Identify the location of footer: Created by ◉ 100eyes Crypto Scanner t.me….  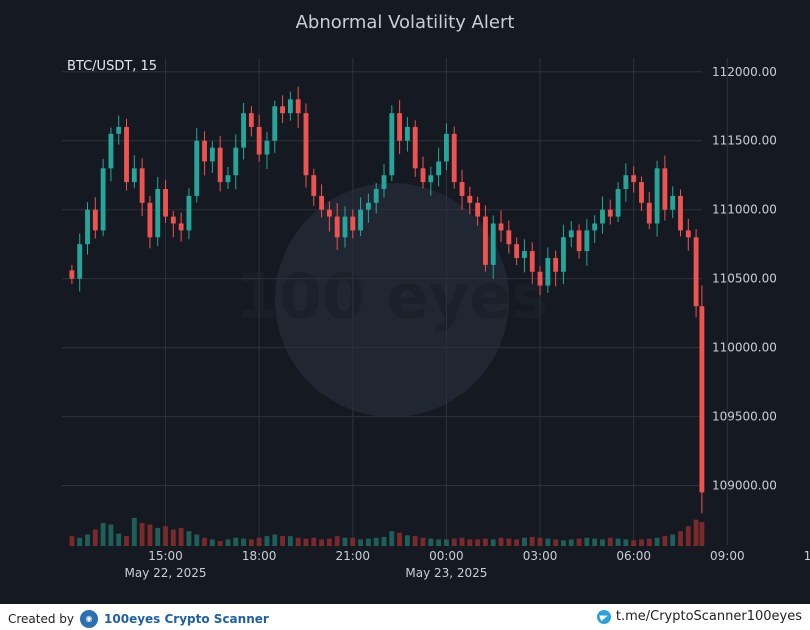
(405, 617).